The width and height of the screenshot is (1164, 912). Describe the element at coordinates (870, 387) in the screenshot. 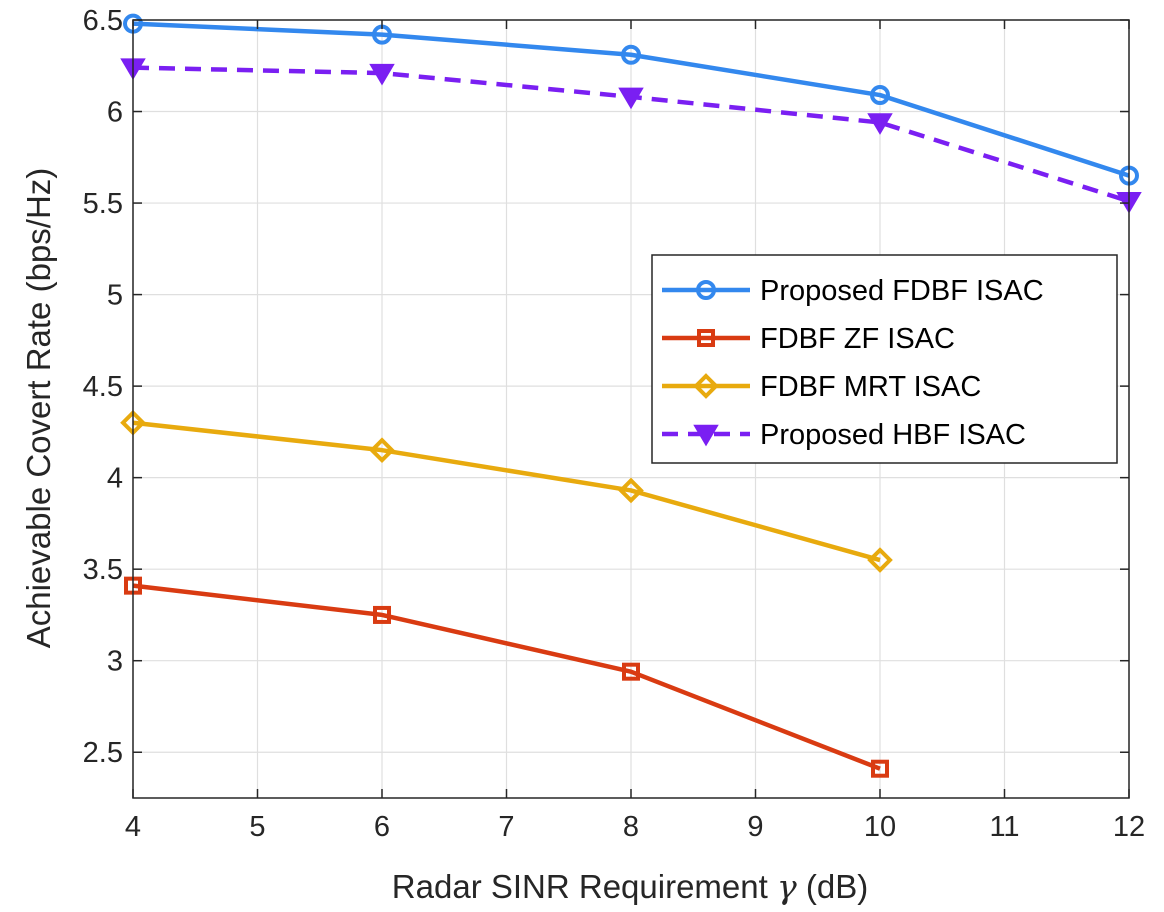

I see `legend-label: FDBF MRT ISAC` at that location.